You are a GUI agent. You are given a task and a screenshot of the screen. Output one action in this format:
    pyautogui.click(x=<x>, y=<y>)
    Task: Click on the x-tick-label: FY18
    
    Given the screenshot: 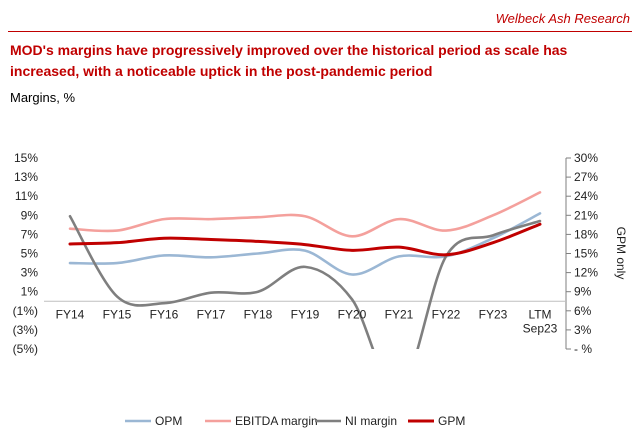 What is the action you would take?
    pyautogui.click(x=258, y=314)
    